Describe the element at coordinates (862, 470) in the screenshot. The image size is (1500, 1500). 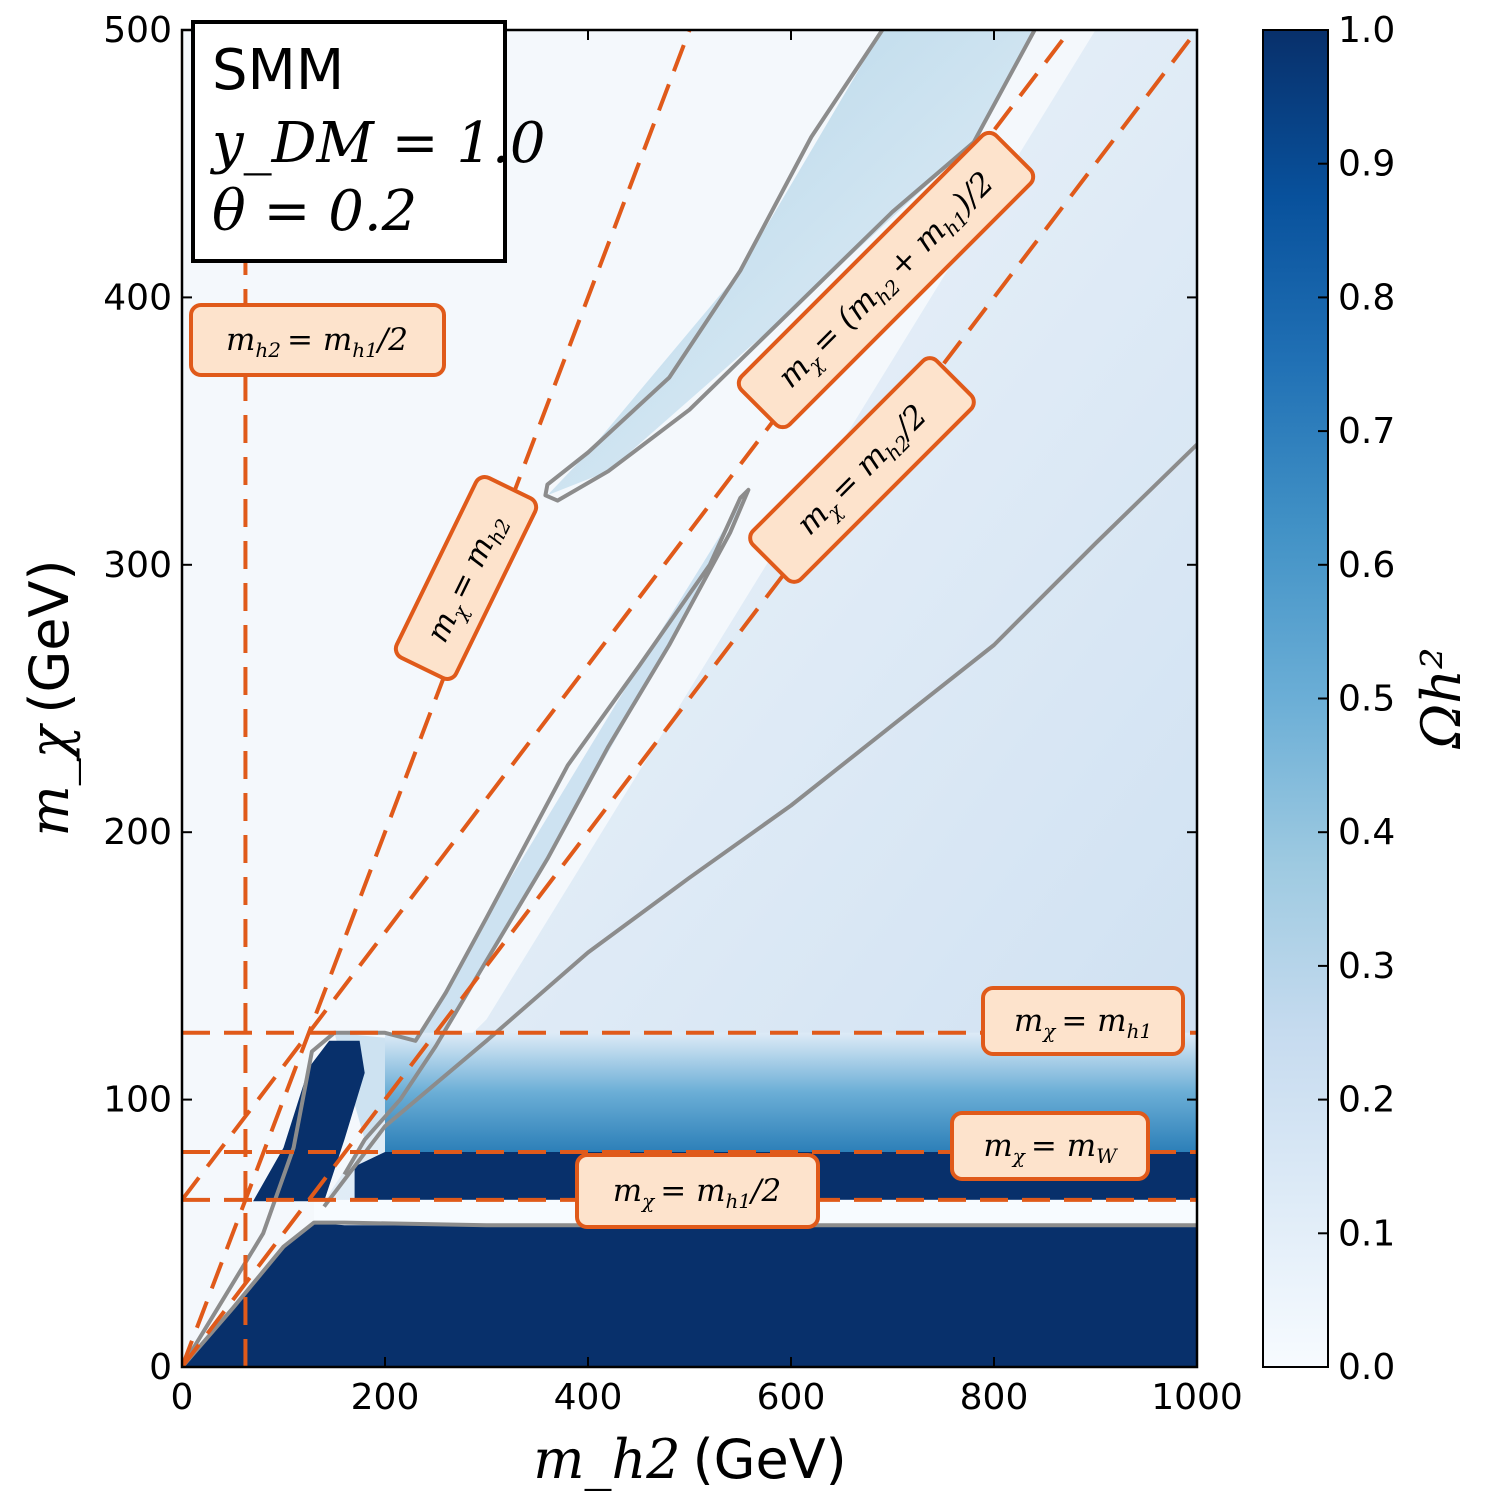
I see `label-diag-half-h2: mχ= mh2/2` at that location.